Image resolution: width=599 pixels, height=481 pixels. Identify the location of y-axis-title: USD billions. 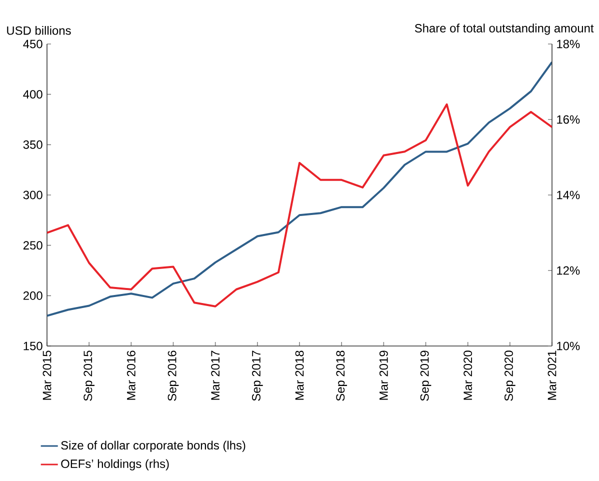
(39, 30).